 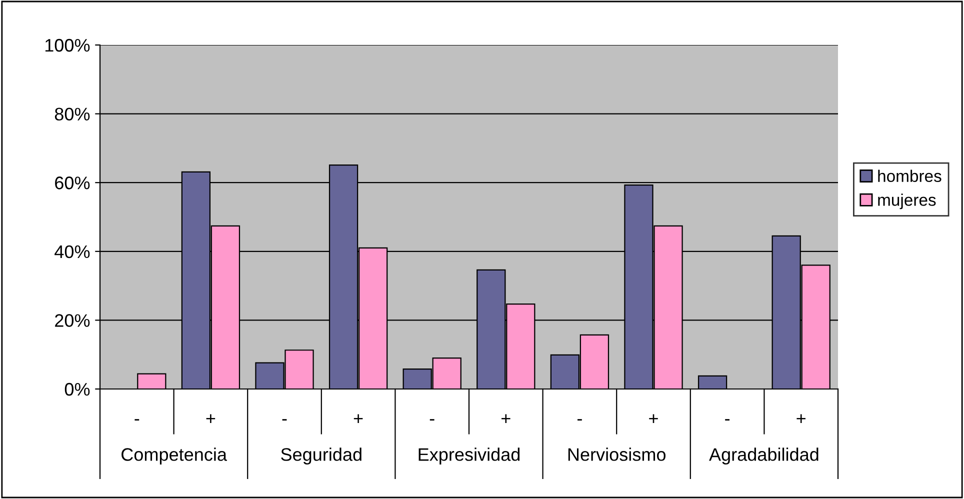 What do you see at coordinates (72, 251) in the screenshot?
I see `y-tick-label: 40%` at bounding box center [72, 251].